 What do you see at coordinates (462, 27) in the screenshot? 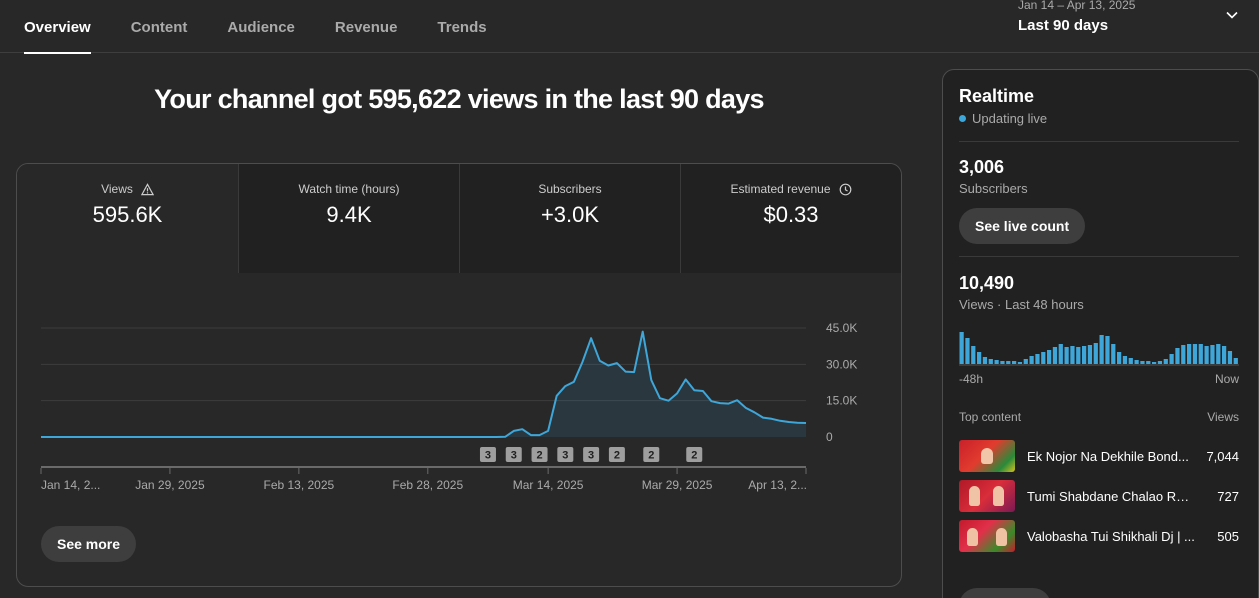
I see `tab-trends: Trends` at bounding box center [462, 27].